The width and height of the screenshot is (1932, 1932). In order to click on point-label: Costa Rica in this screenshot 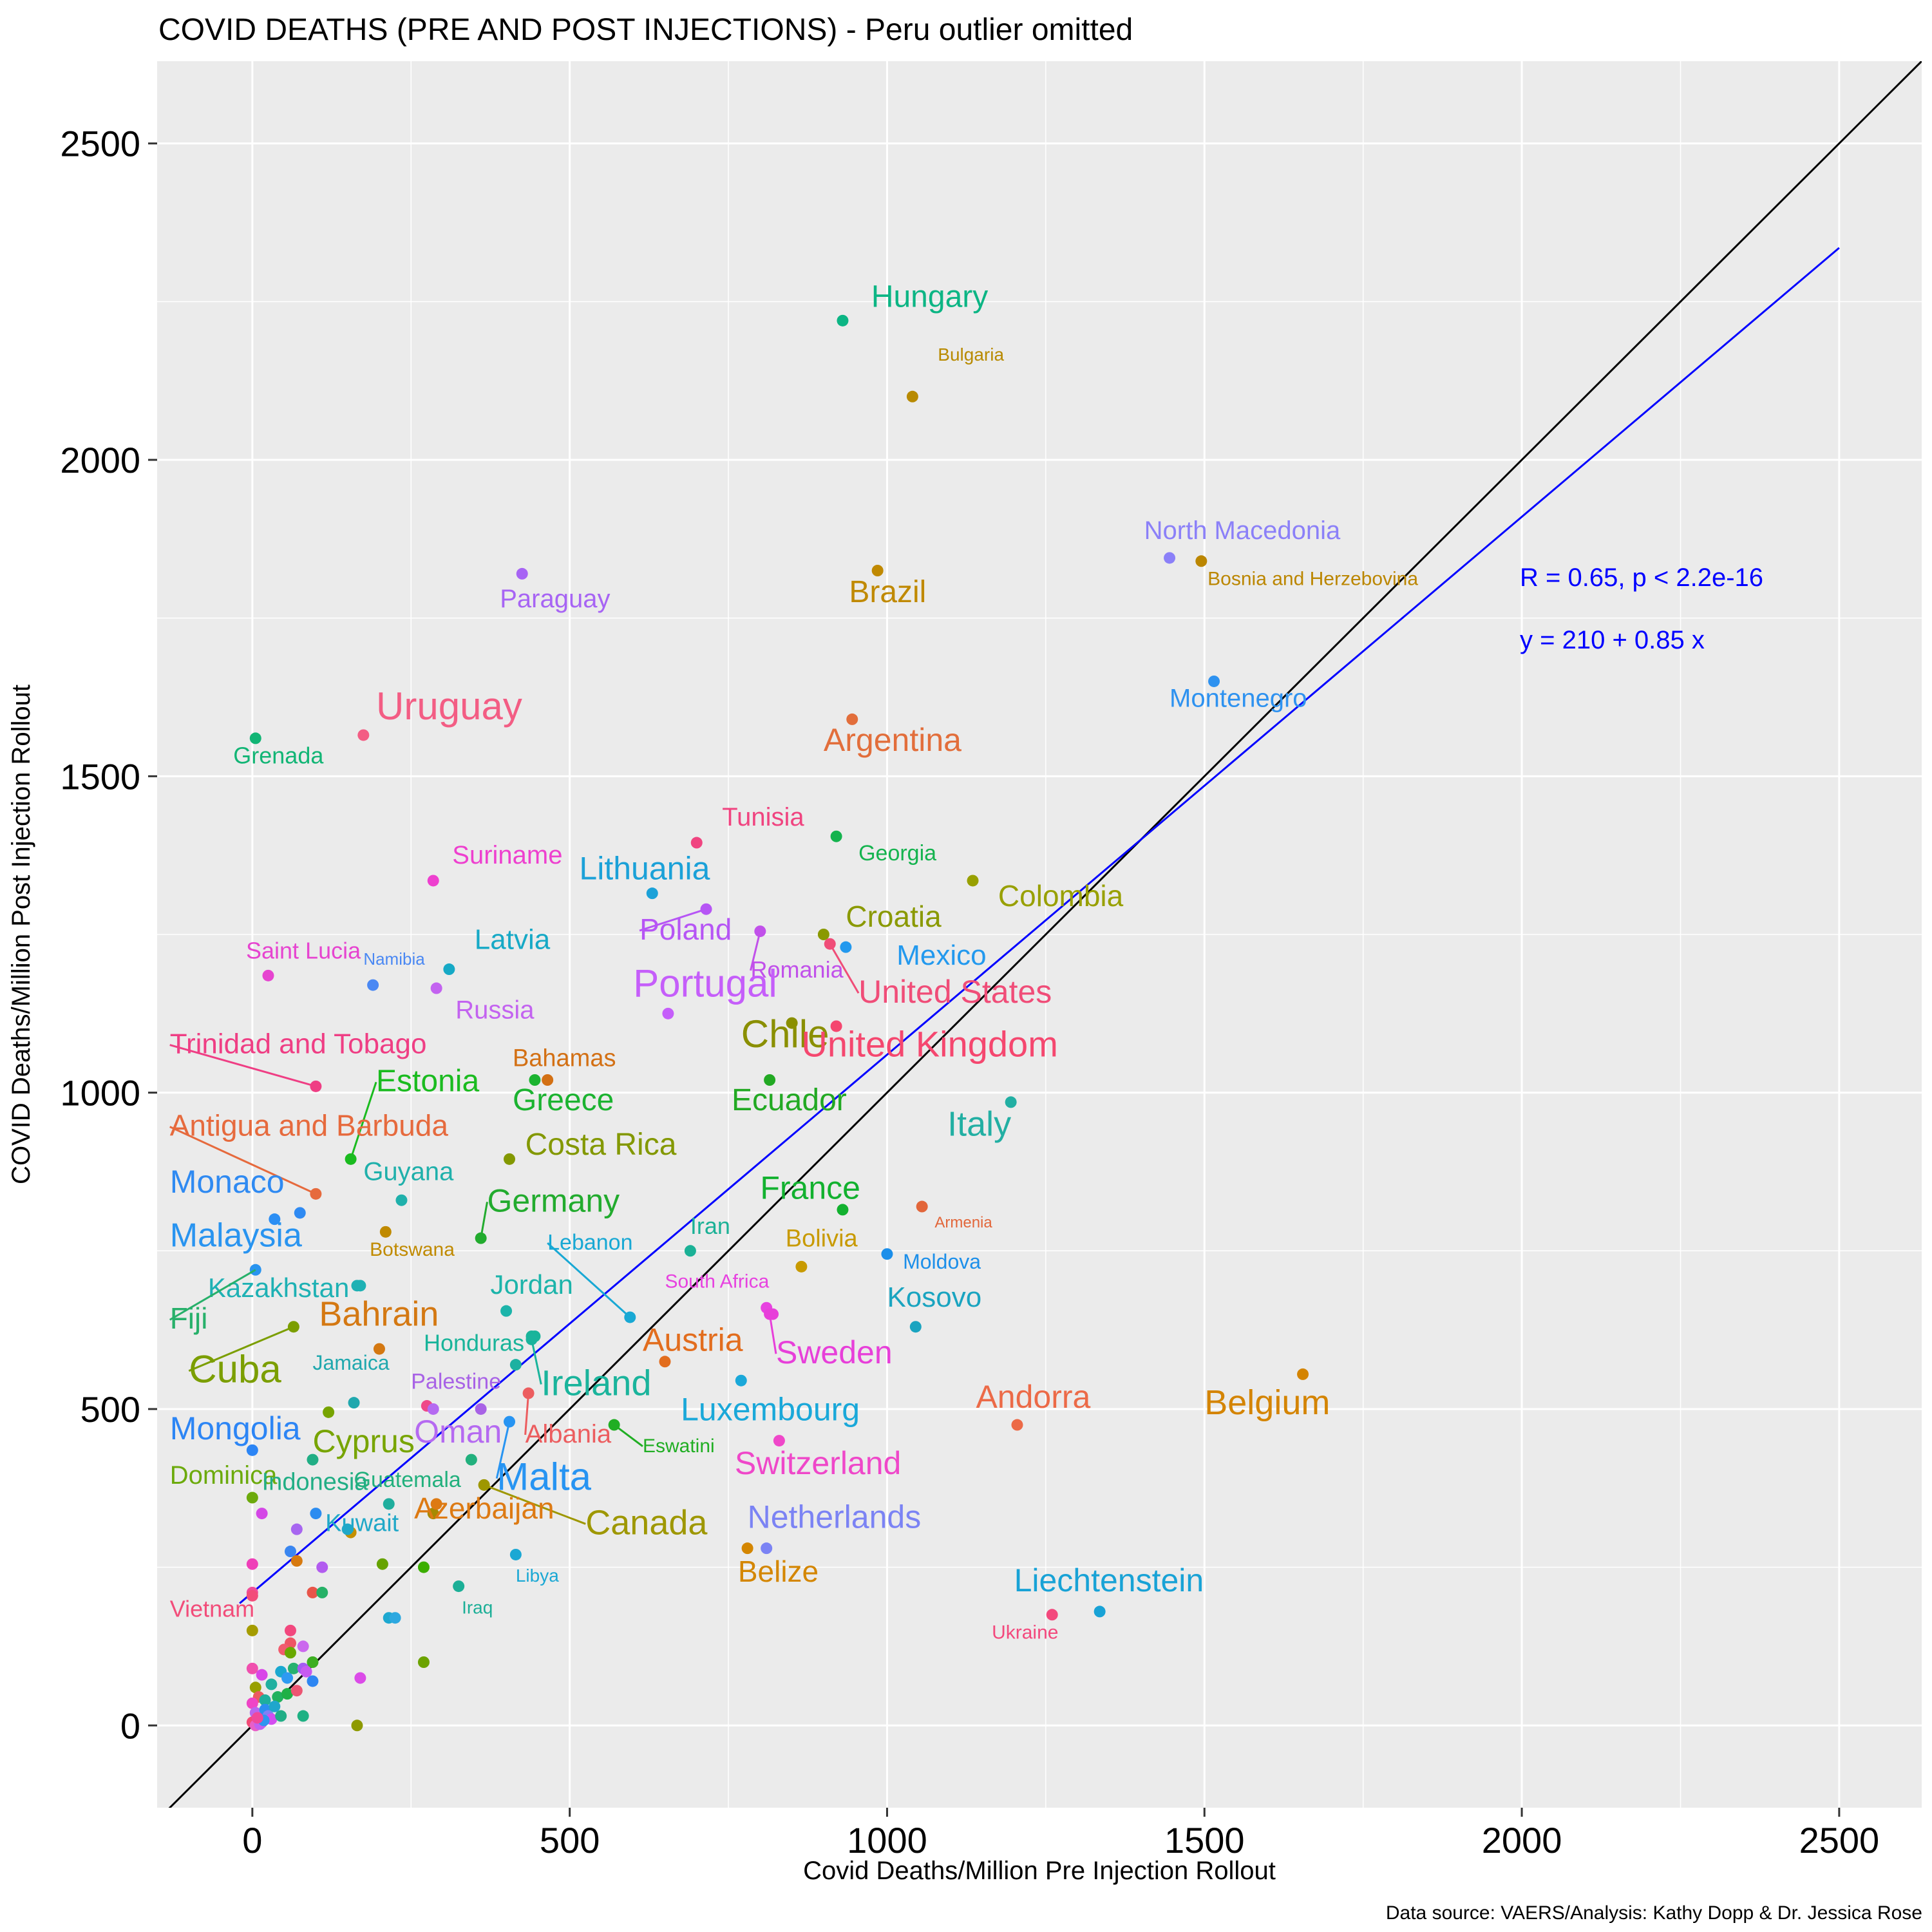, I will do `click(602, 1145)`.